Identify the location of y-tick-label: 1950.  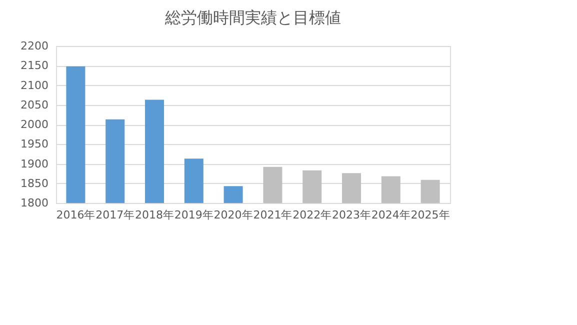
(34, 144).